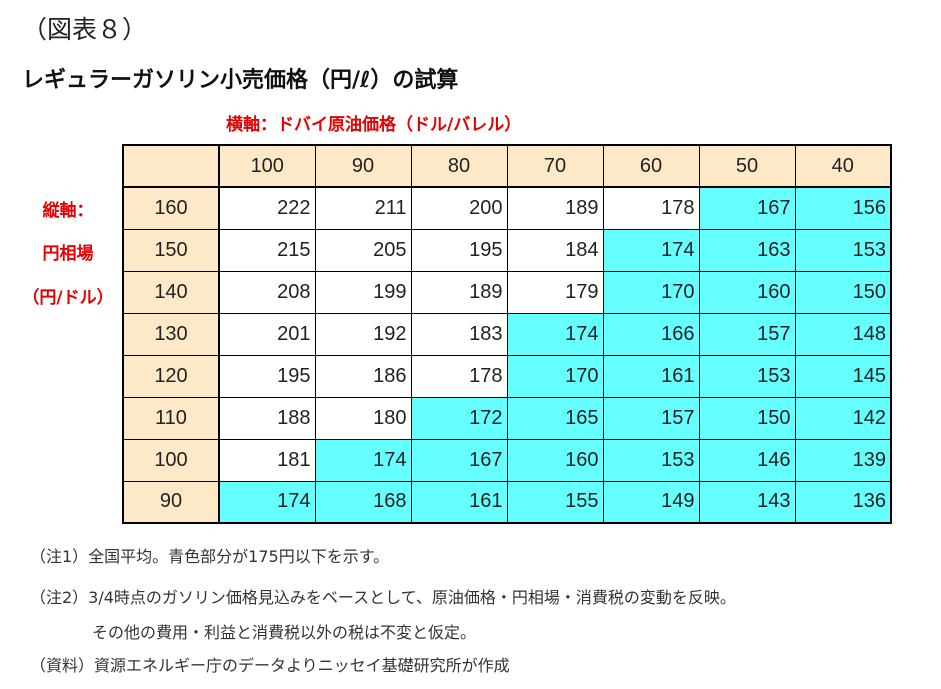 The width and height of the screenshot is (941, 689). What do you see at coordinates (267, 460) in the screenshot?
I see `price-cell: 181` at bounding box center [267, 460].